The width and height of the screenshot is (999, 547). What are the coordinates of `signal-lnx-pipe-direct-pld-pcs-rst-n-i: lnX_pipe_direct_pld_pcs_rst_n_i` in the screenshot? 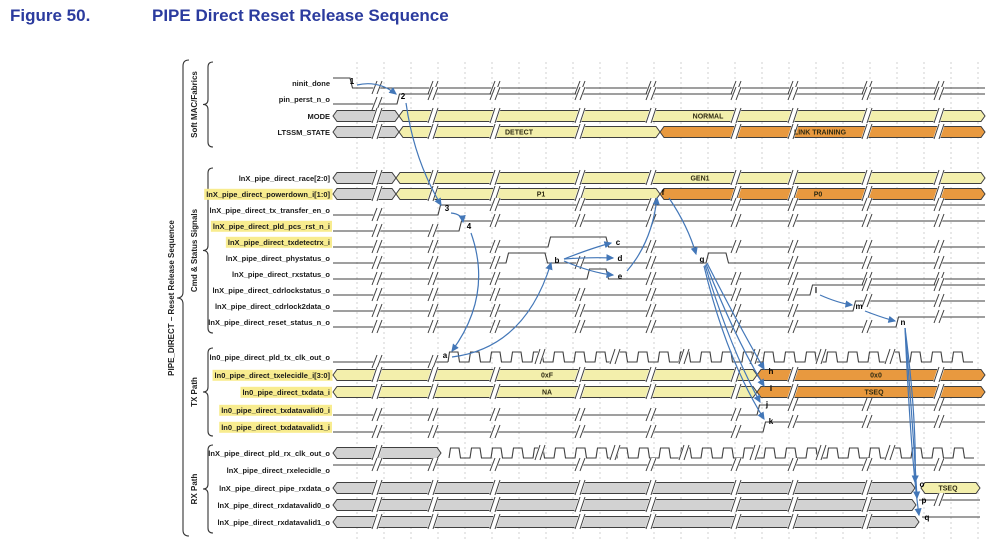 It's located at (597, 225).